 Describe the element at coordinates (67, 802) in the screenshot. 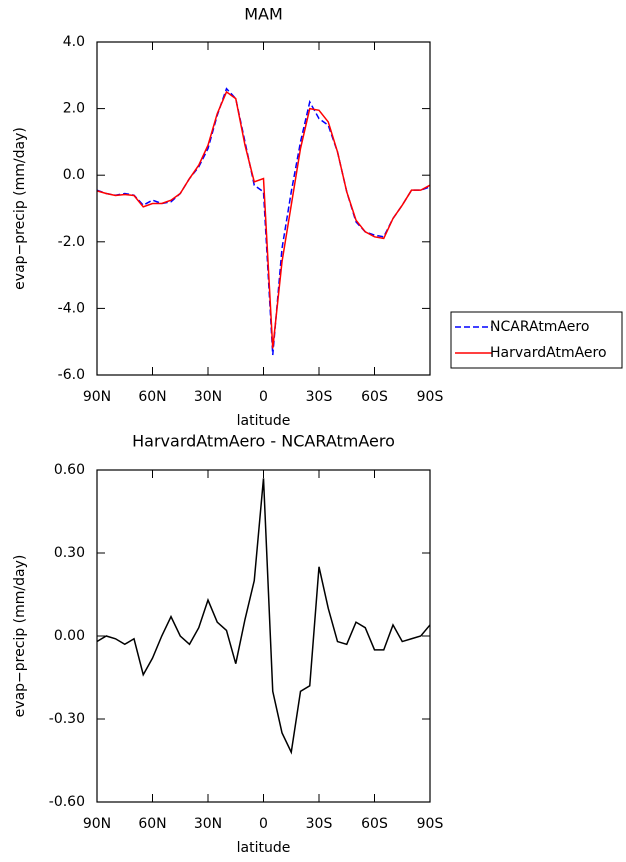

I see `y-tick-label: -0.60` at that location.